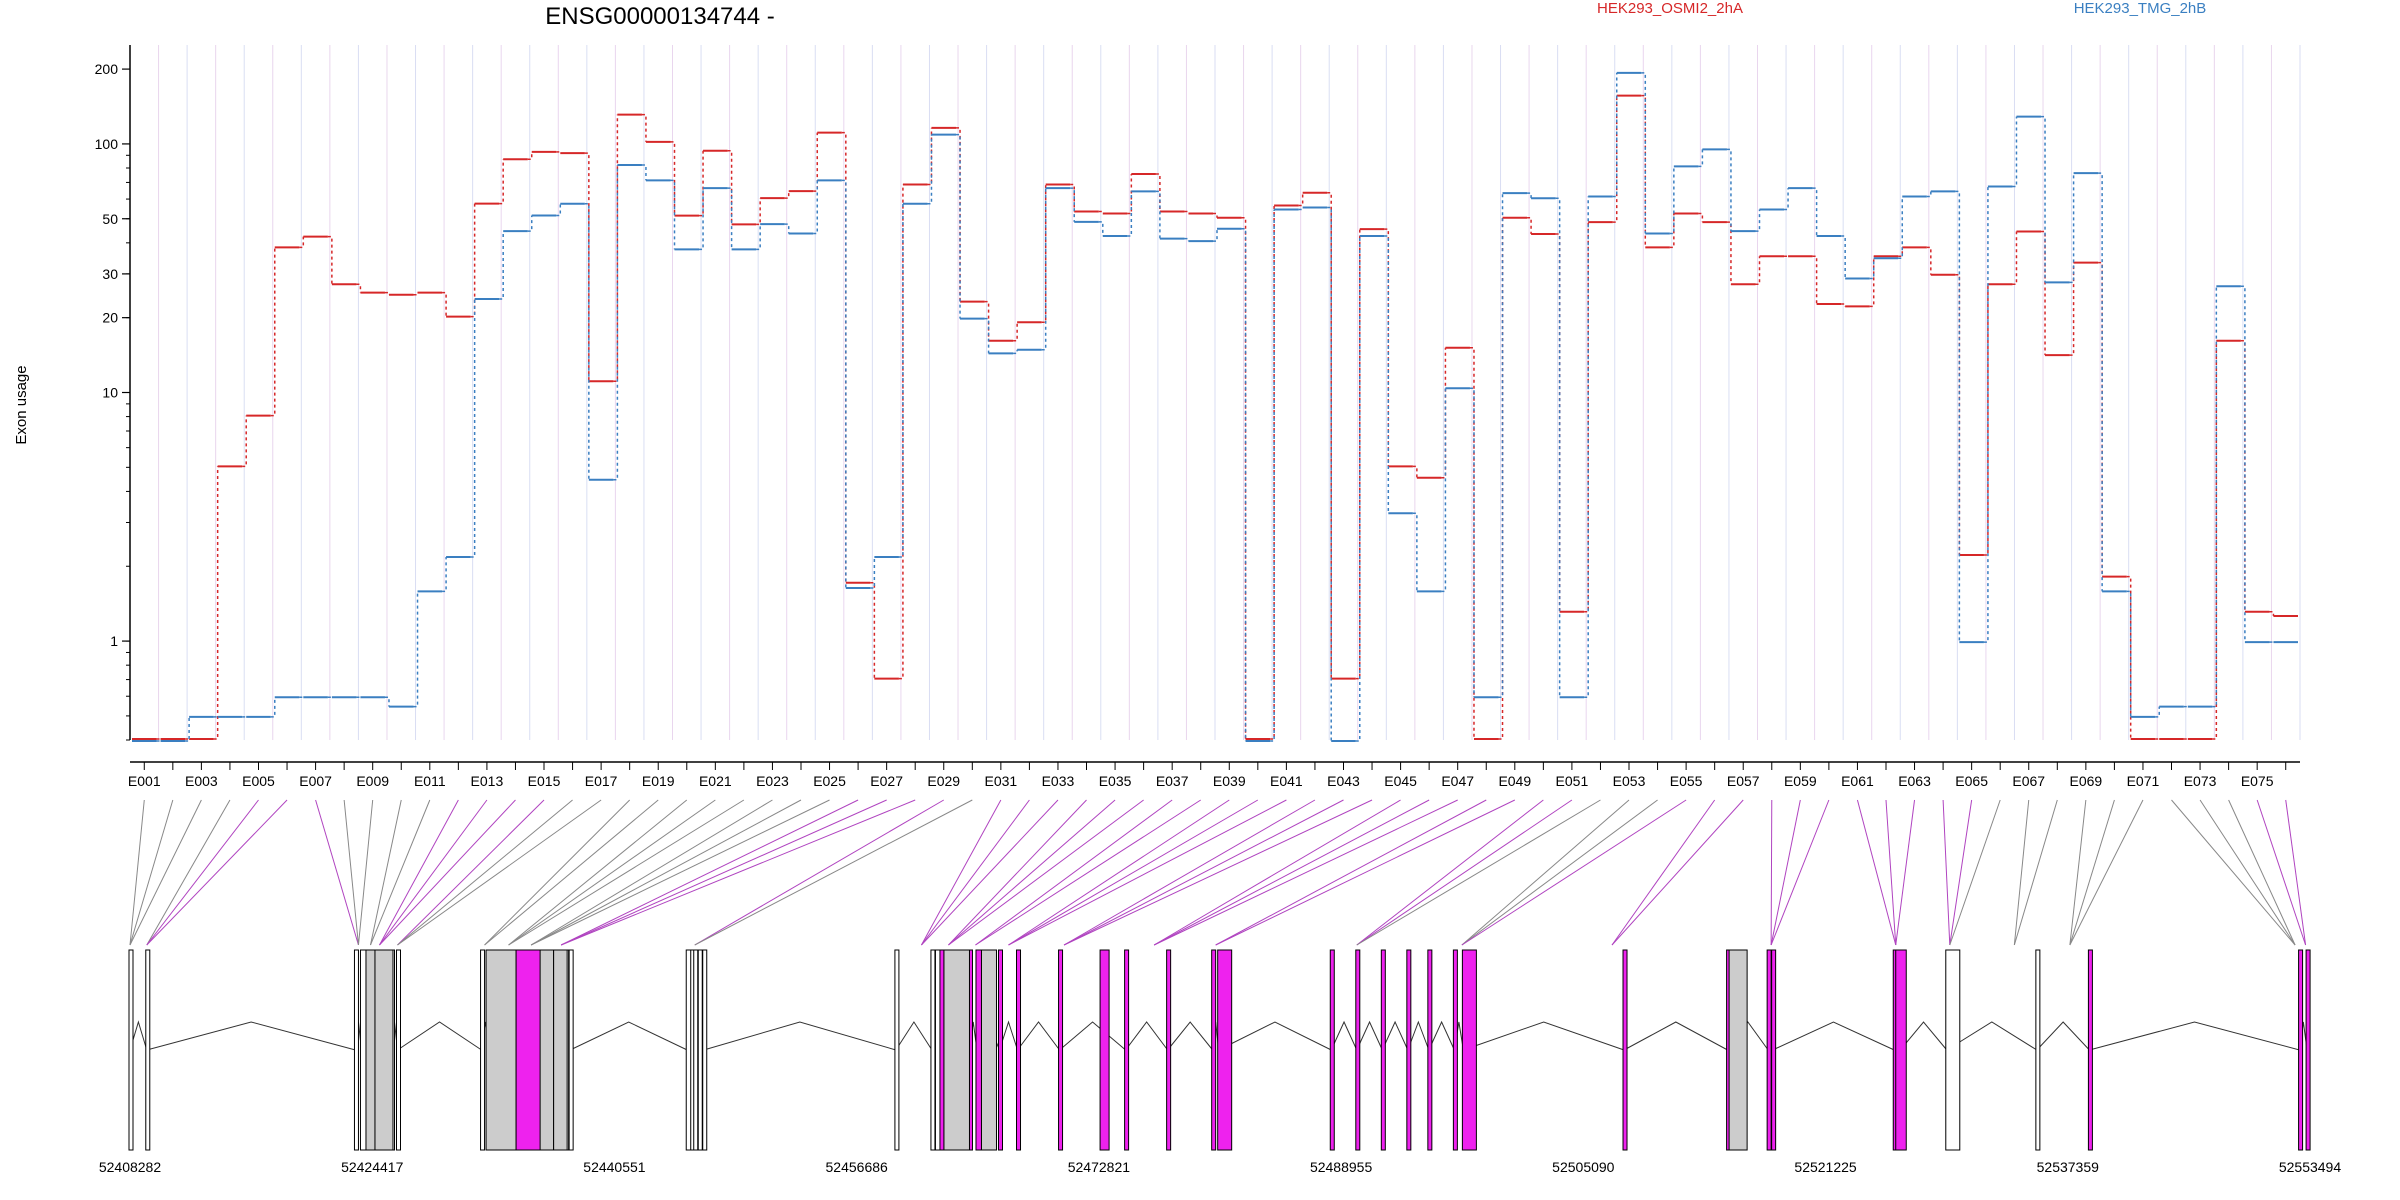  What do you see at coordinates (1400, 781) in the screenshot?
I see `x-tick-label: E045` at bounding box center [1400, 781].